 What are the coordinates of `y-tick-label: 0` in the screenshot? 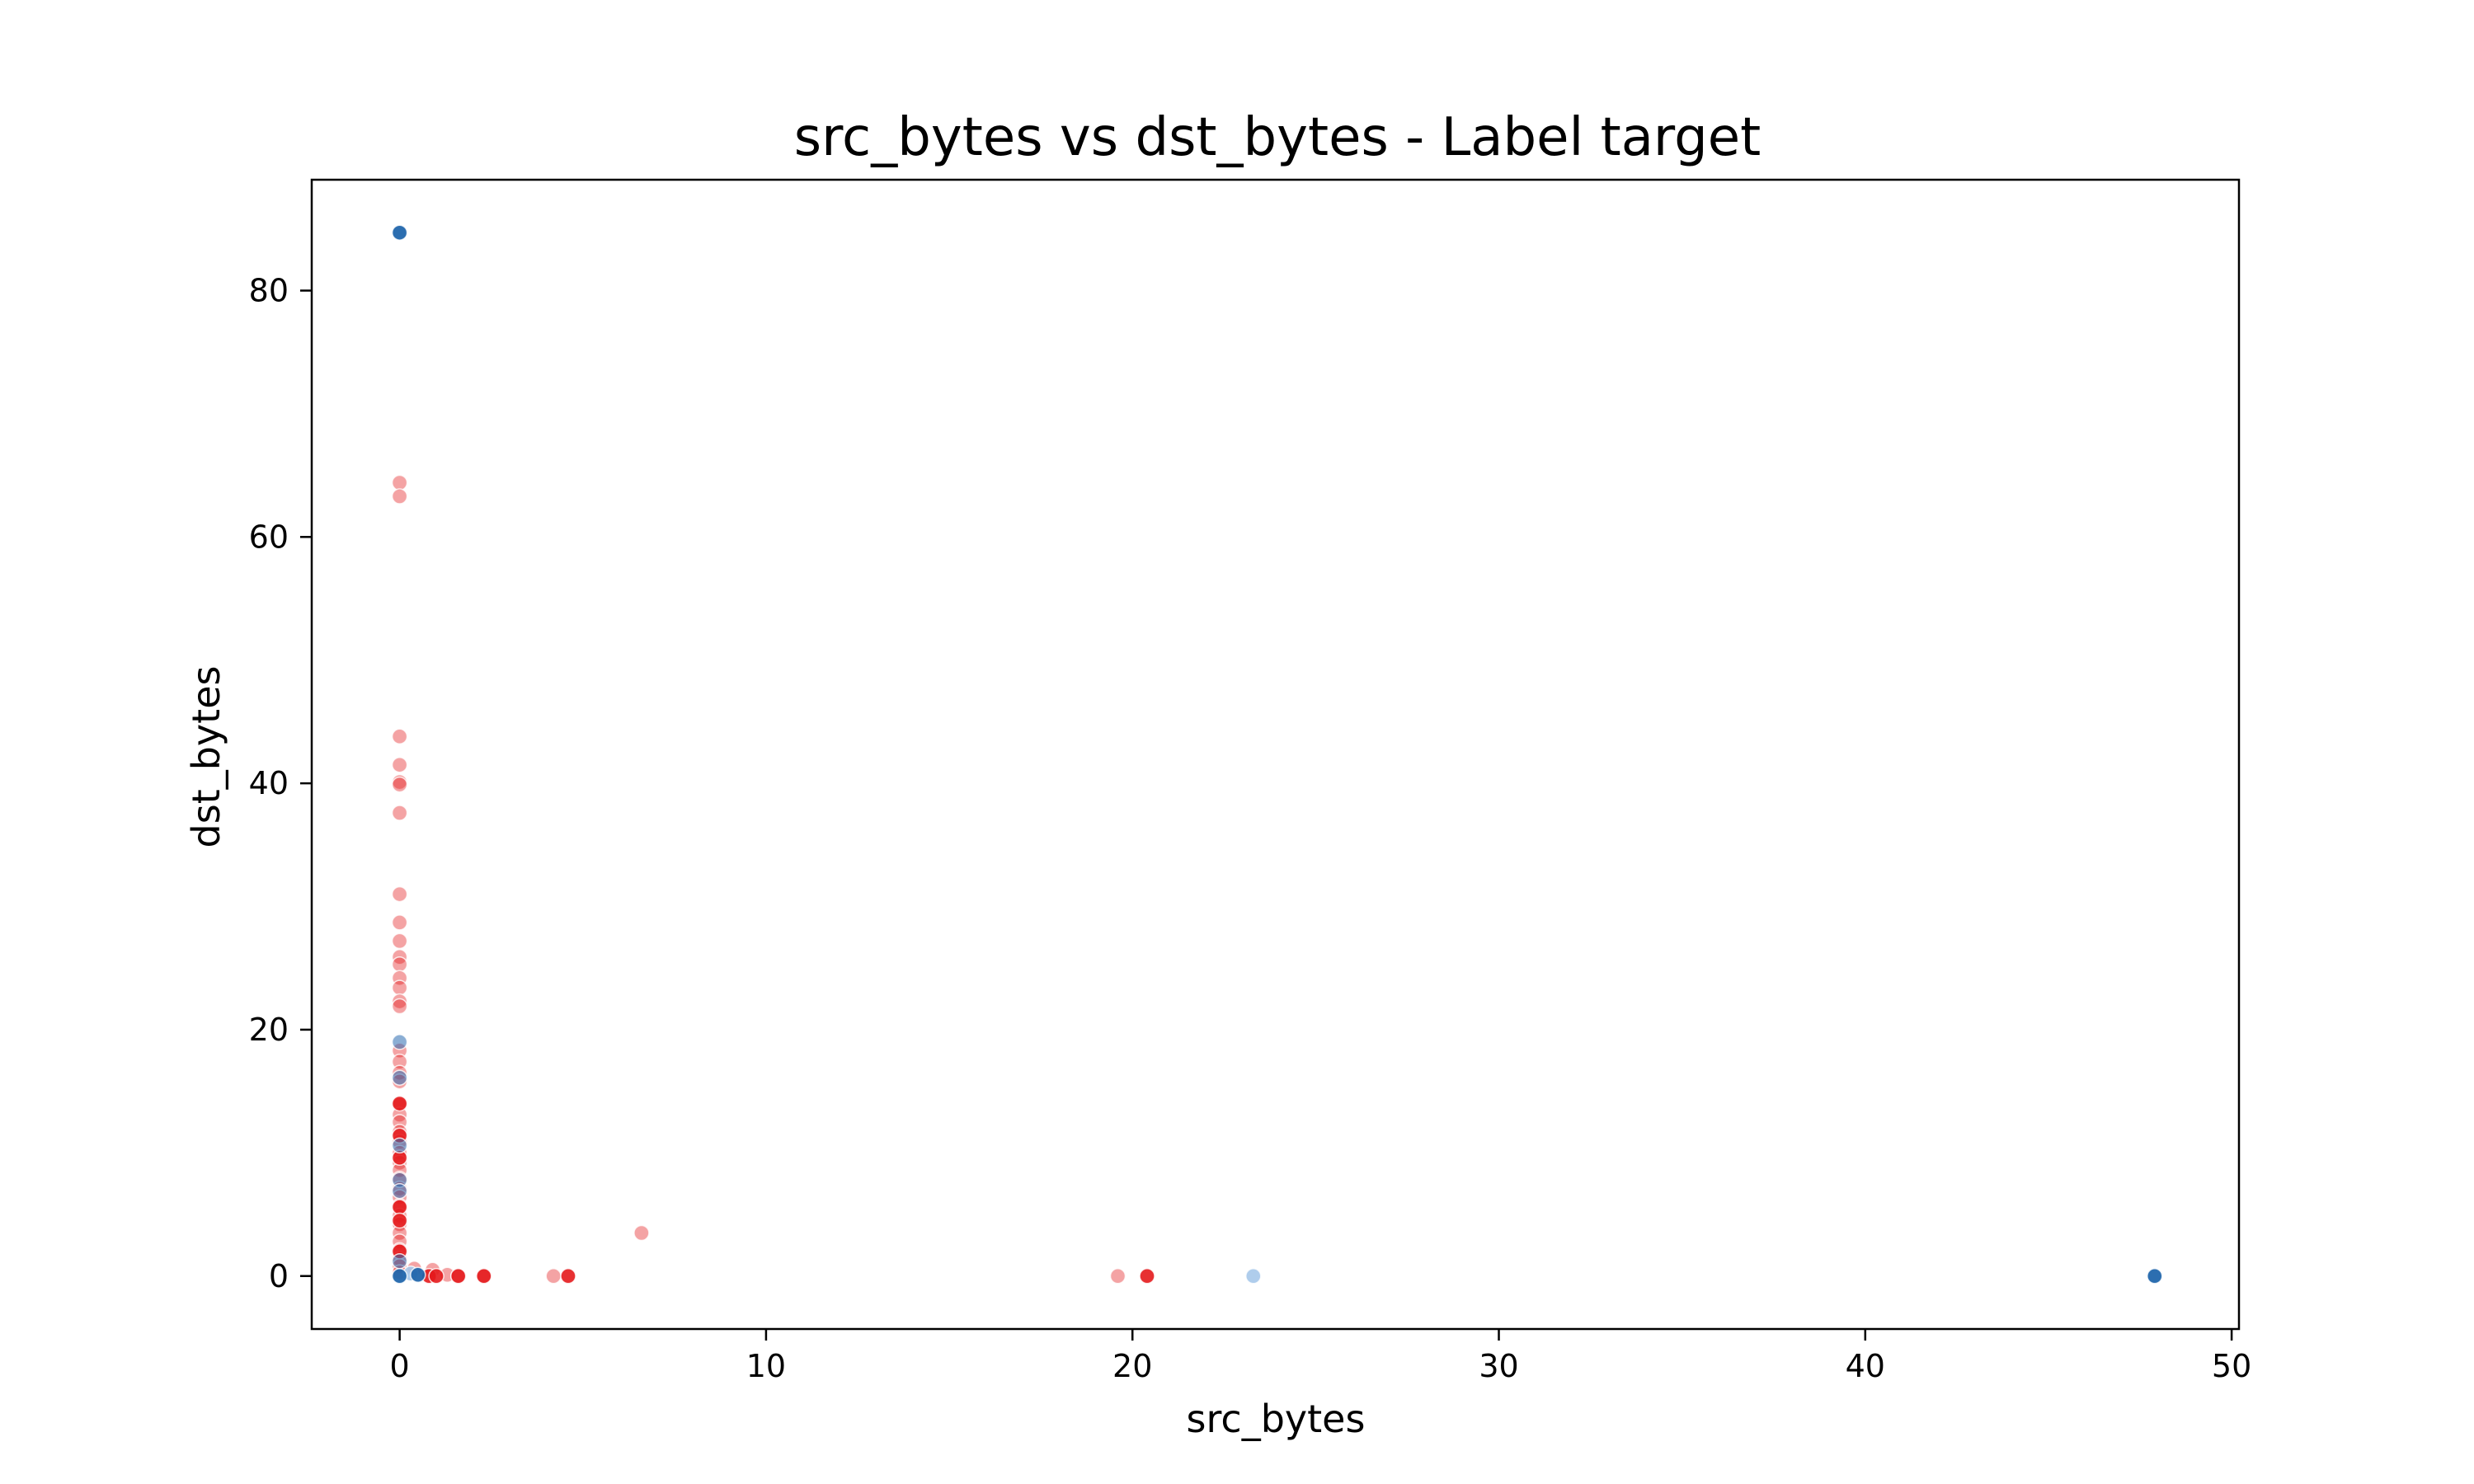 It's located at (279, 1276).